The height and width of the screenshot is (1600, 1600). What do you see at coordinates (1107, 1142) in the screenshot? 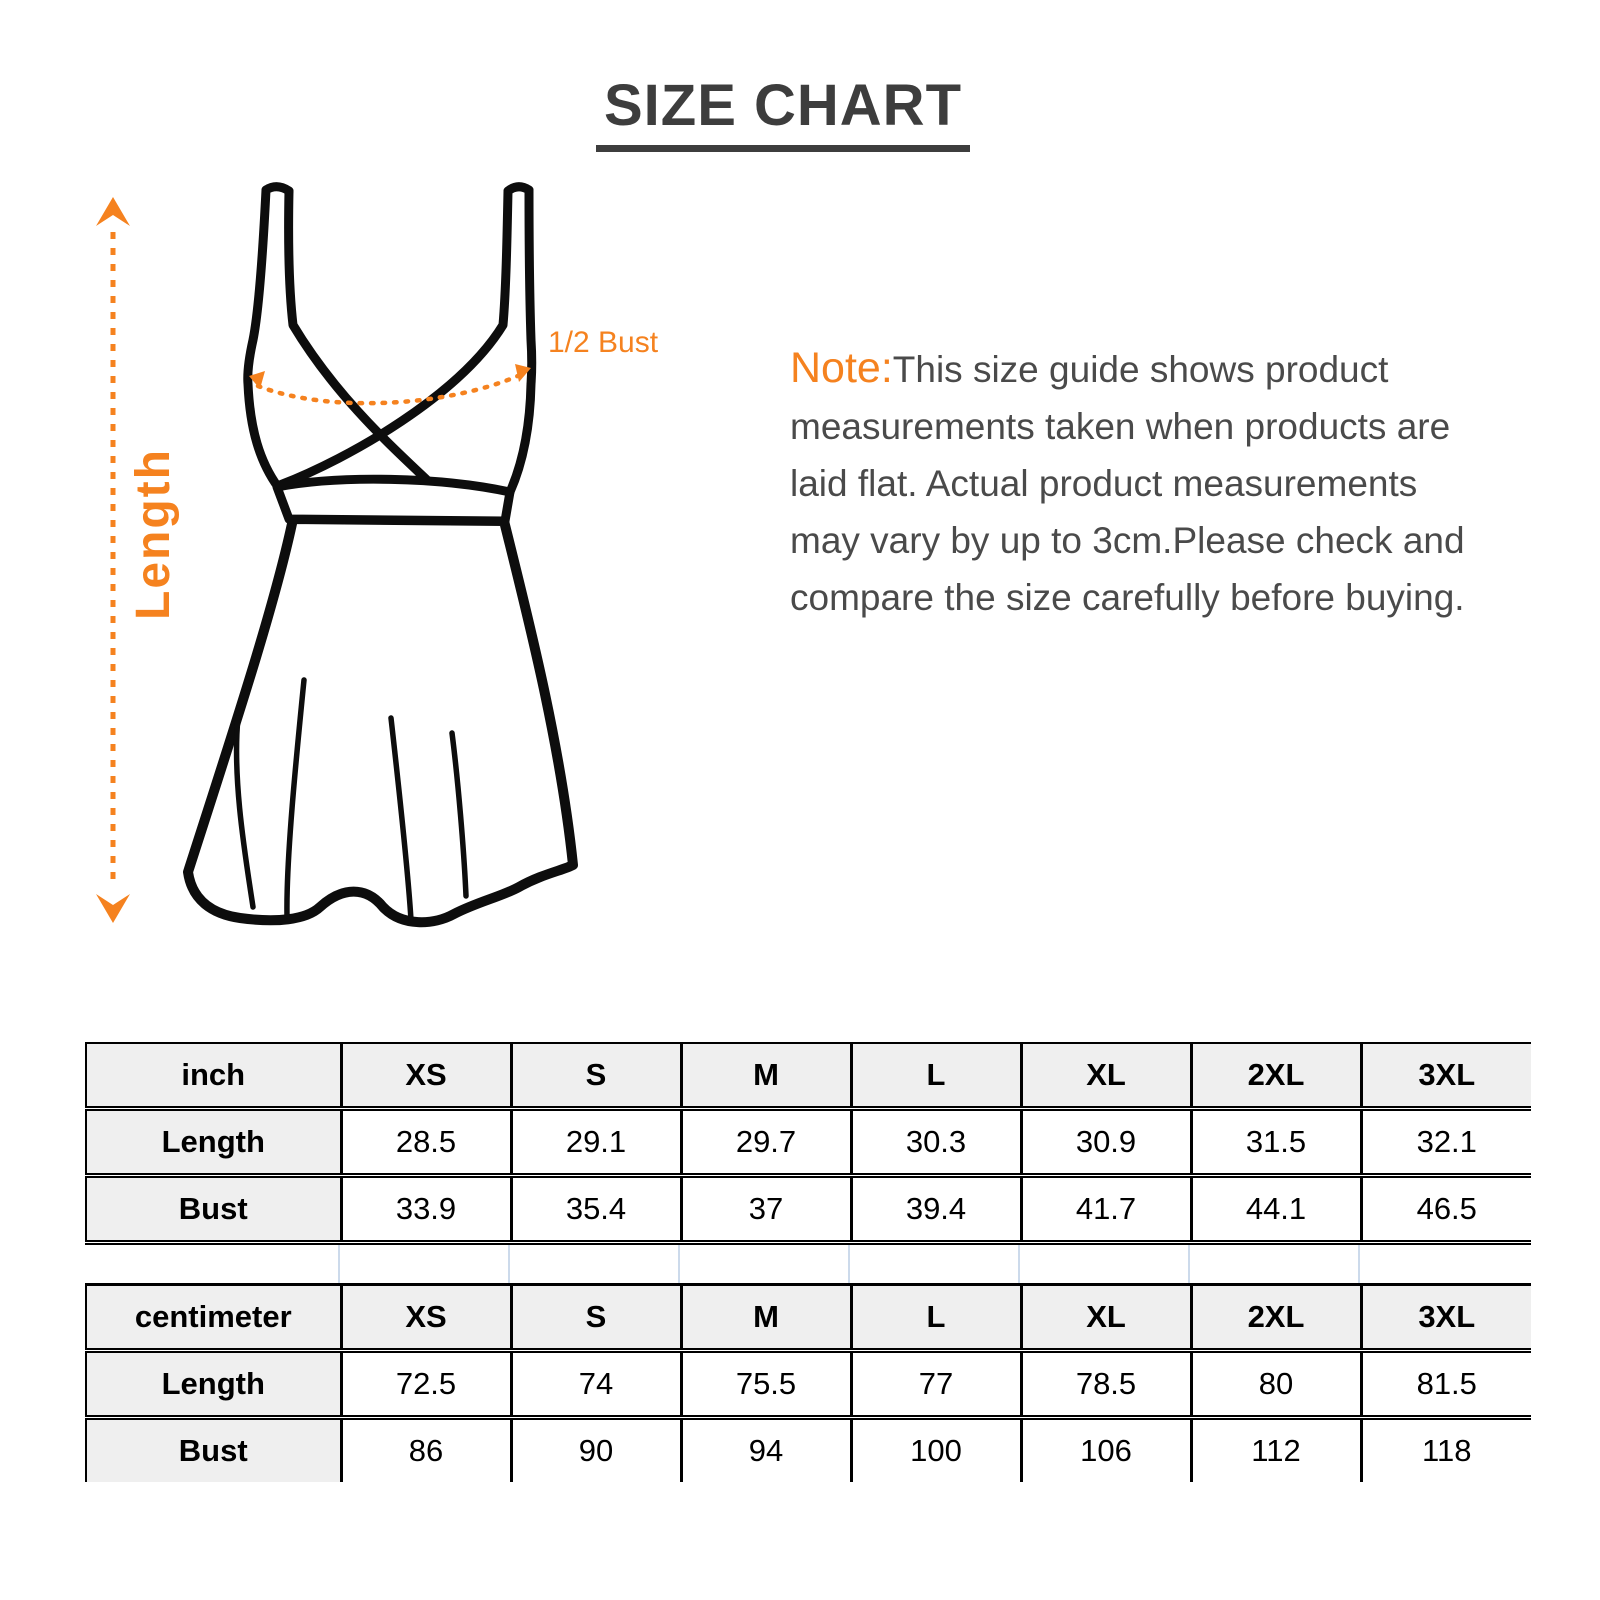
I see `size-value-cell: 30.9` at bounding box center [1107, 1142].